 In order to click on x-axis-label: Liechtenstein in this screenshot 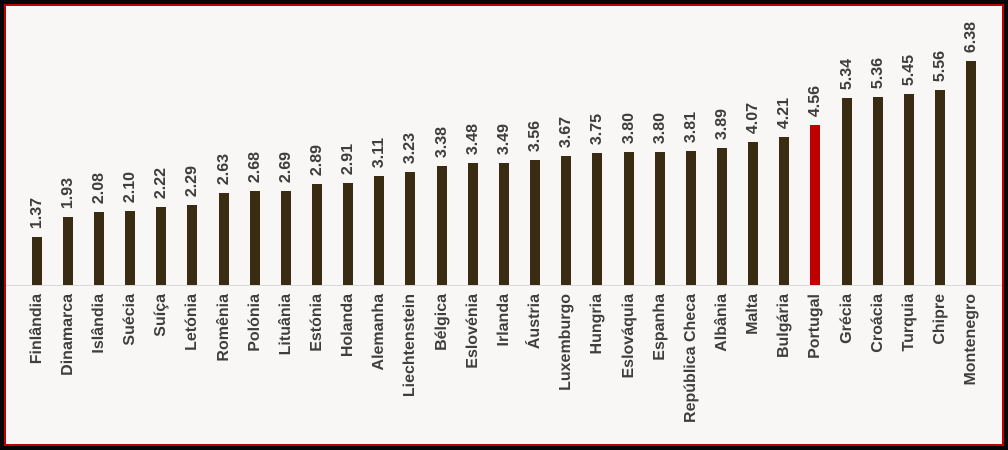, I will do `click(410, 346)`.